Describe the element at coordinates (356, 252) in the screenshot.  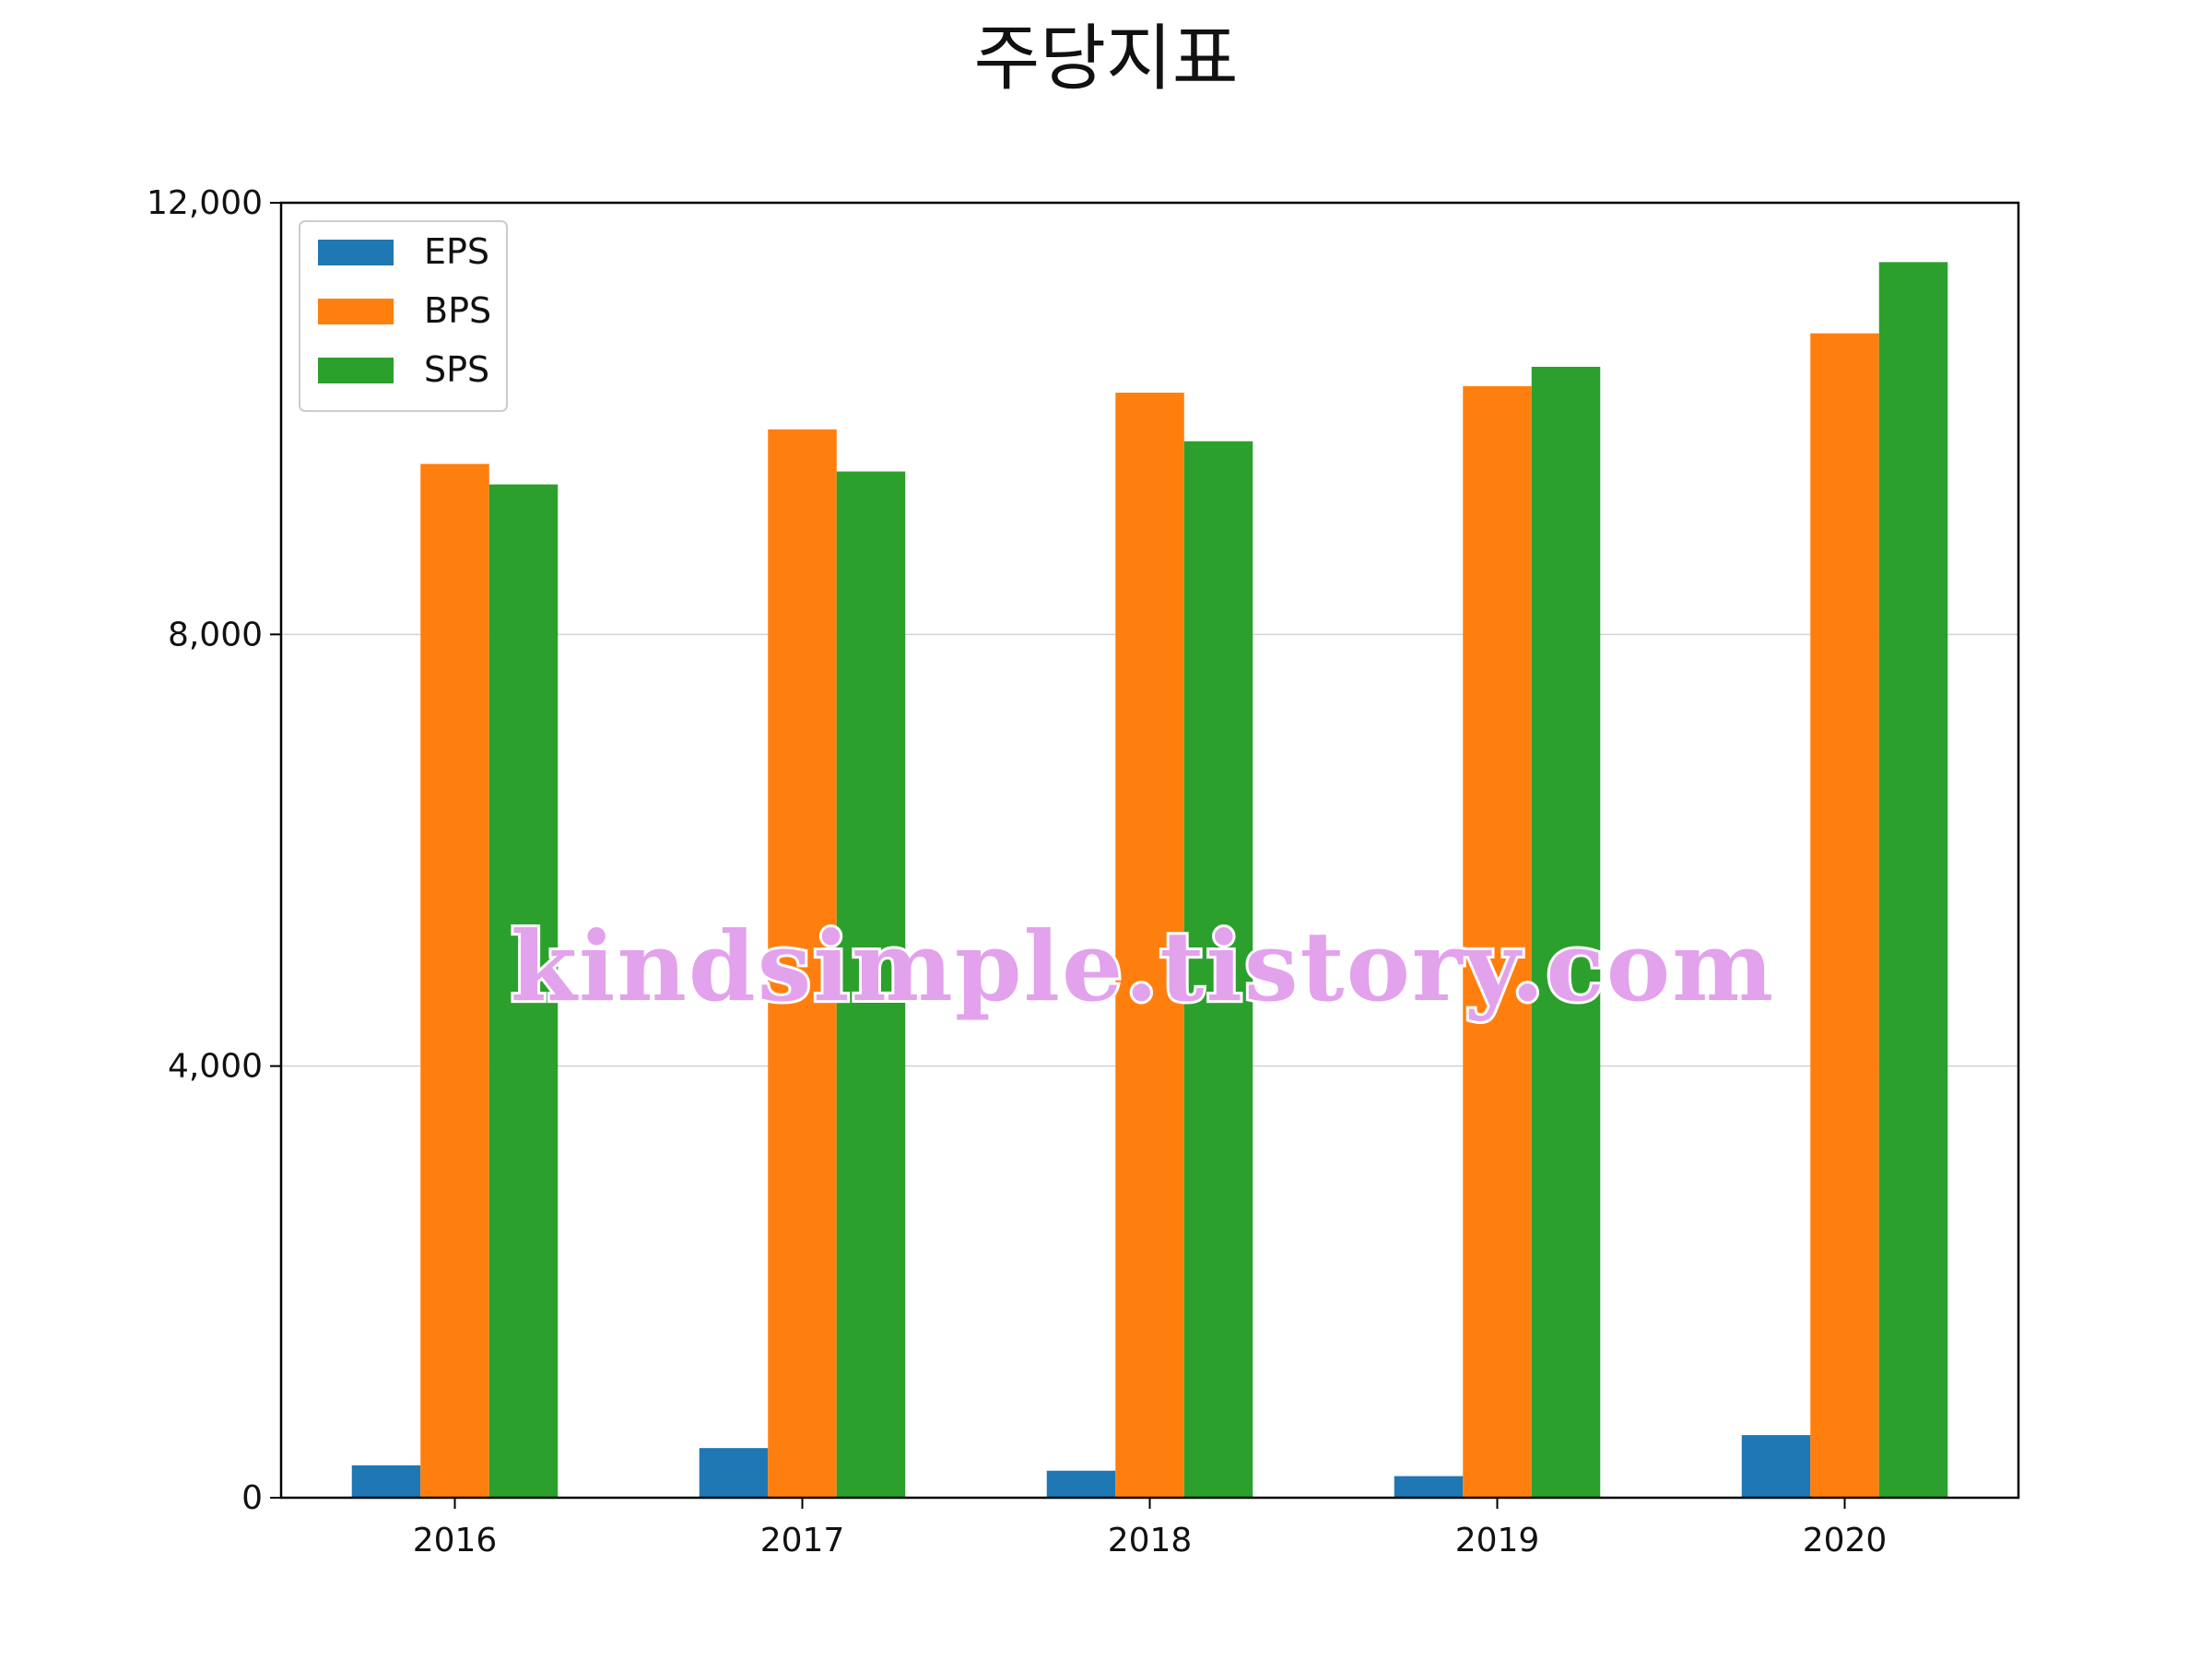
I see `legend-swatch-eps` at that location.